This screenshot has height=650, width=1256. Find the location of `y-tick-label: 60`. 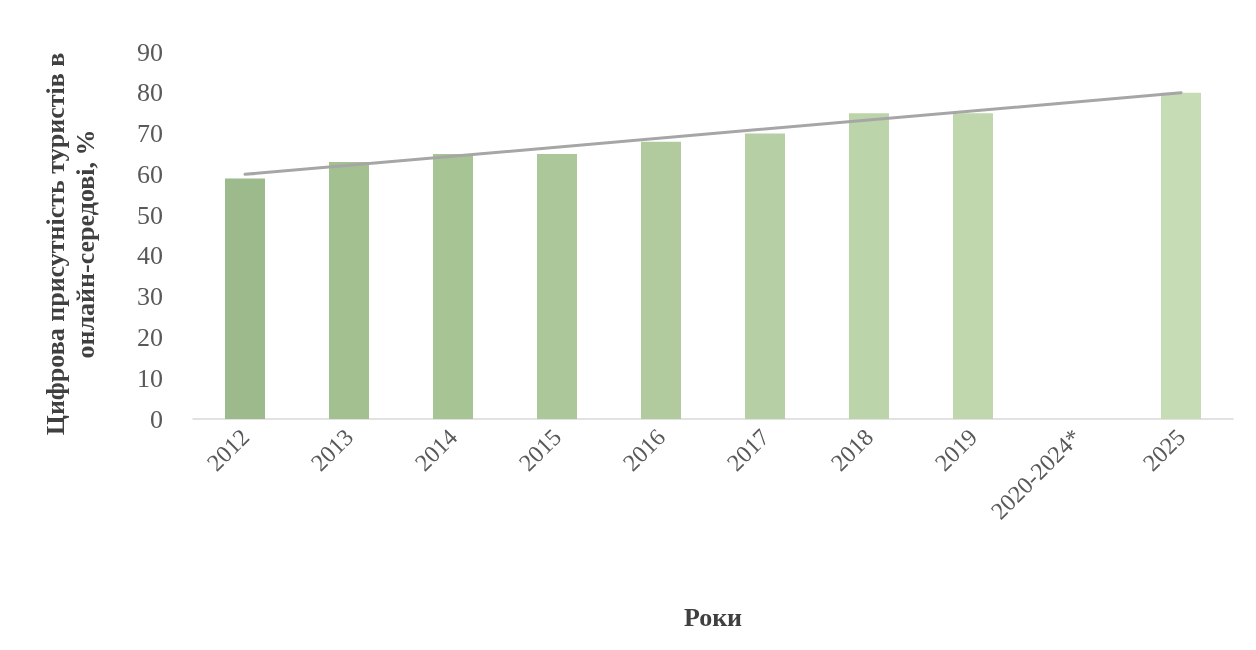

y-tick-label: 60 is located at coordinates (150, 174).